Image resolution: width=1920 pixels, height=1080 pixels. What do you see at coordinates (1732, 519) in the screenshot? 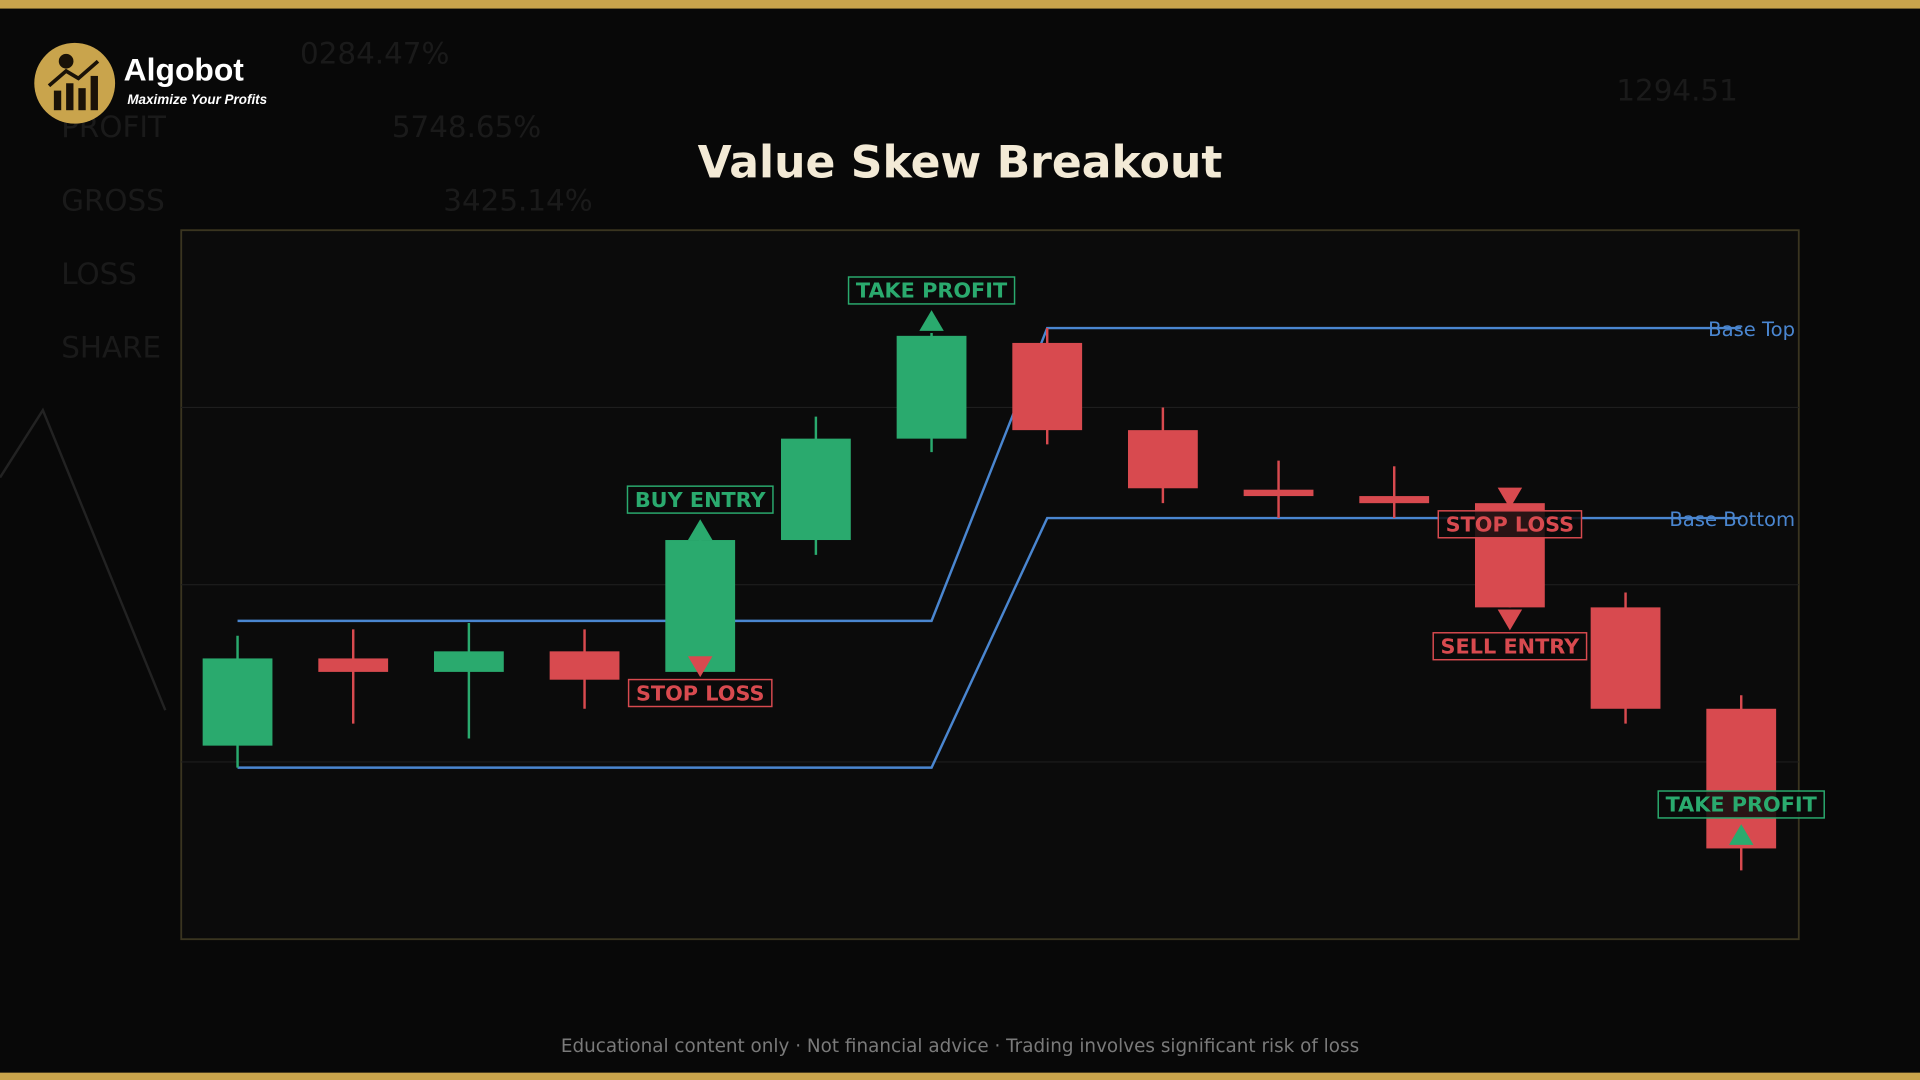
I see `level-label: Base Bottom` at bounding box center [1732, 519].